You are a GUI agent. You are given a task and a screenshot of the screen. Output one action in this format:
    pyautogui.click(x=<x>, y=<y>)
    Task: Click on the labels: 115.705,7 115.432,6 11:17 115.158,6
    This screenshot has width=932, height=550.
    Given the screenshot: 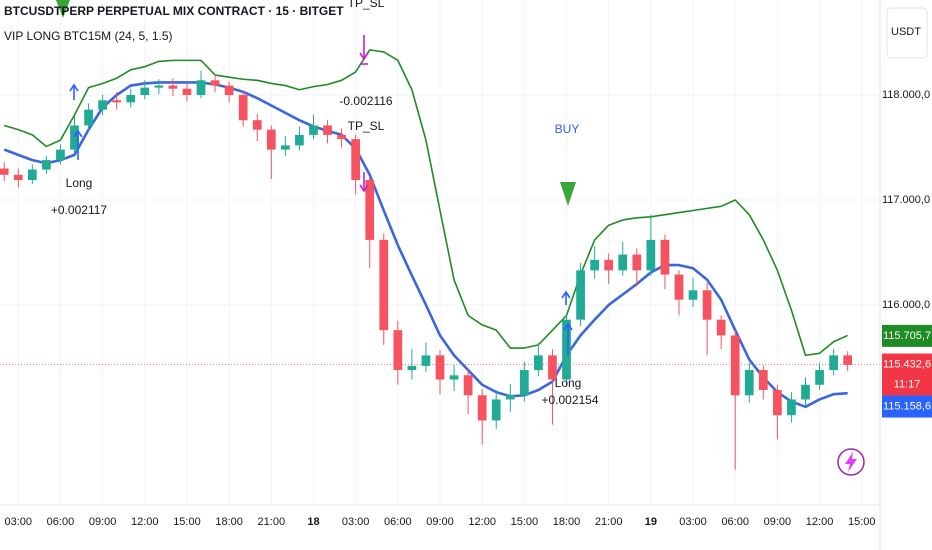 What is the action you would take?
    pyautogui.click(x=907, y=371)
    